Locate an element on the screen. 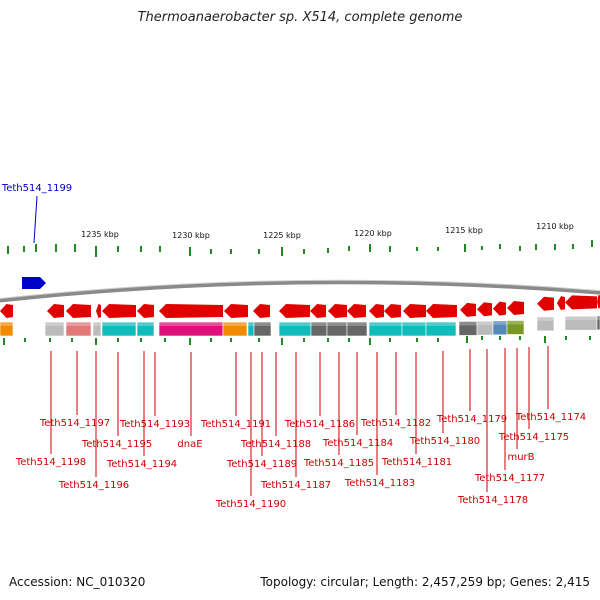 The width and height of the screenshot is (600, 600). scale-label: 1230 kbp is located at coordinates (191, 235).